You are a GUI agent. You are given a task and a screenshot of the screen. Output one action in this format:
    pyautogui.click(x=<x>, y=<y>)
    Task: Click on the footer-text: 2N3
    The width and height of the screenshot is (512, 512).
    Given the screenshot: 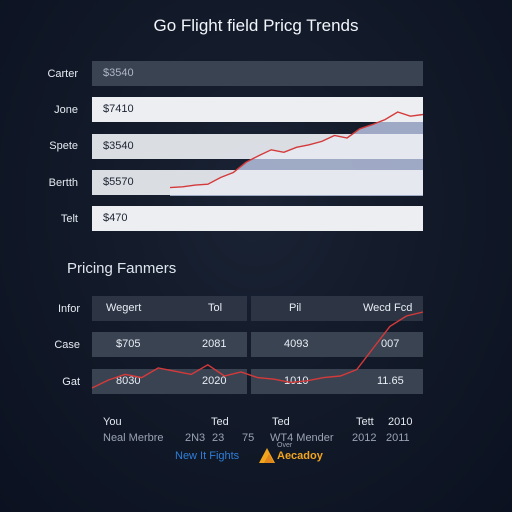 What is the action you would take?
    pyautogui.click(x=195, y=438)
    